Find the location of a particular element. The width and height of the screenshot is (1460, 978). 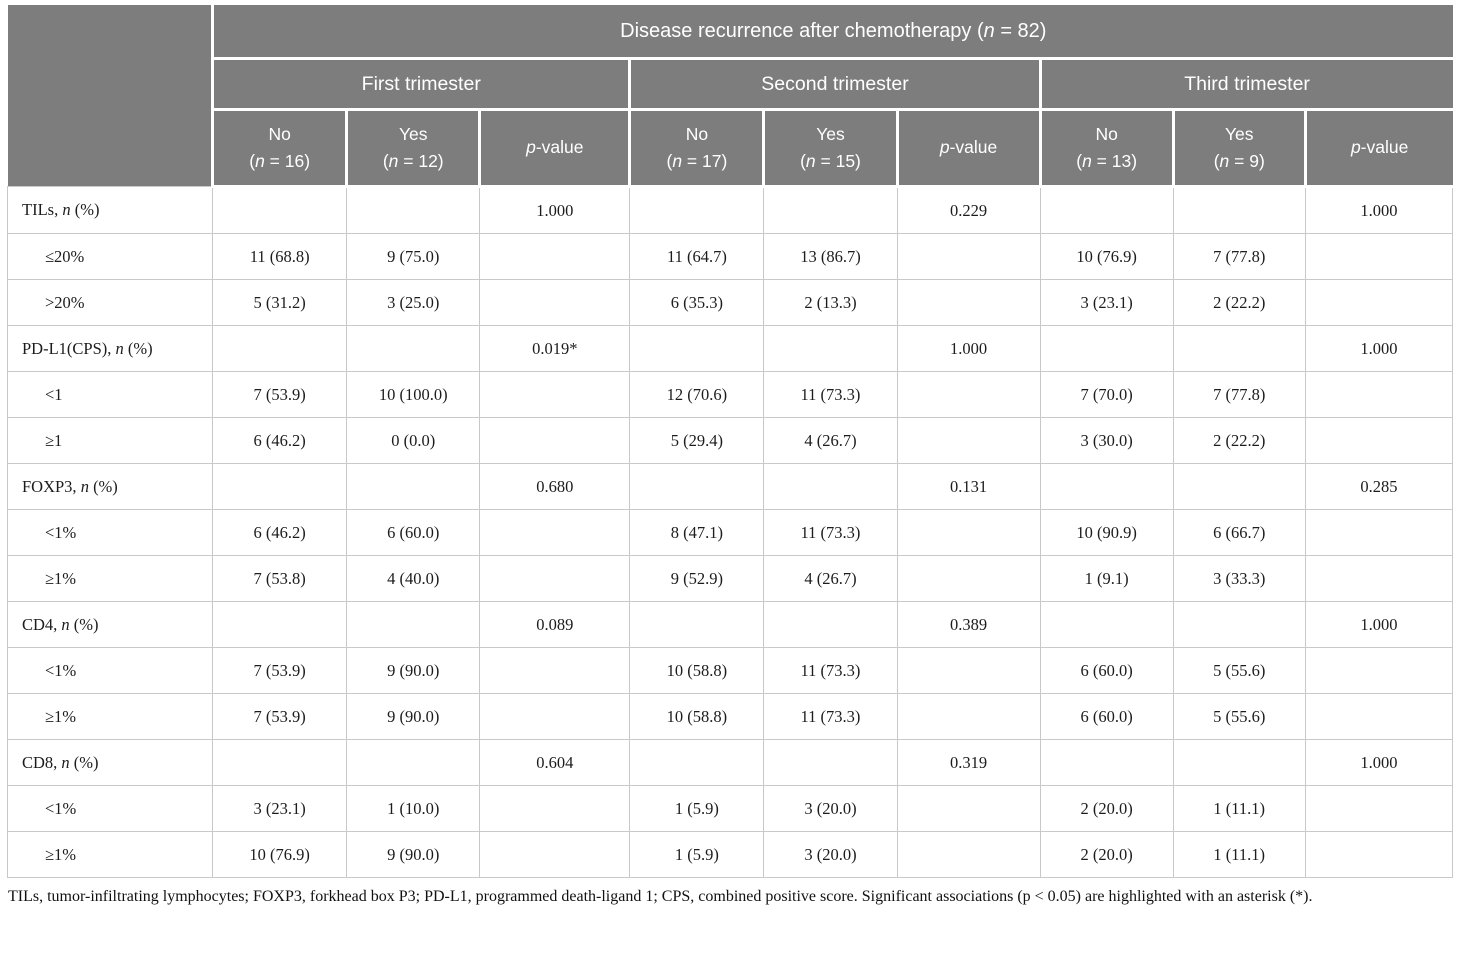

table-cell: 7 (77.8) is located at coordinates (1239, 256).